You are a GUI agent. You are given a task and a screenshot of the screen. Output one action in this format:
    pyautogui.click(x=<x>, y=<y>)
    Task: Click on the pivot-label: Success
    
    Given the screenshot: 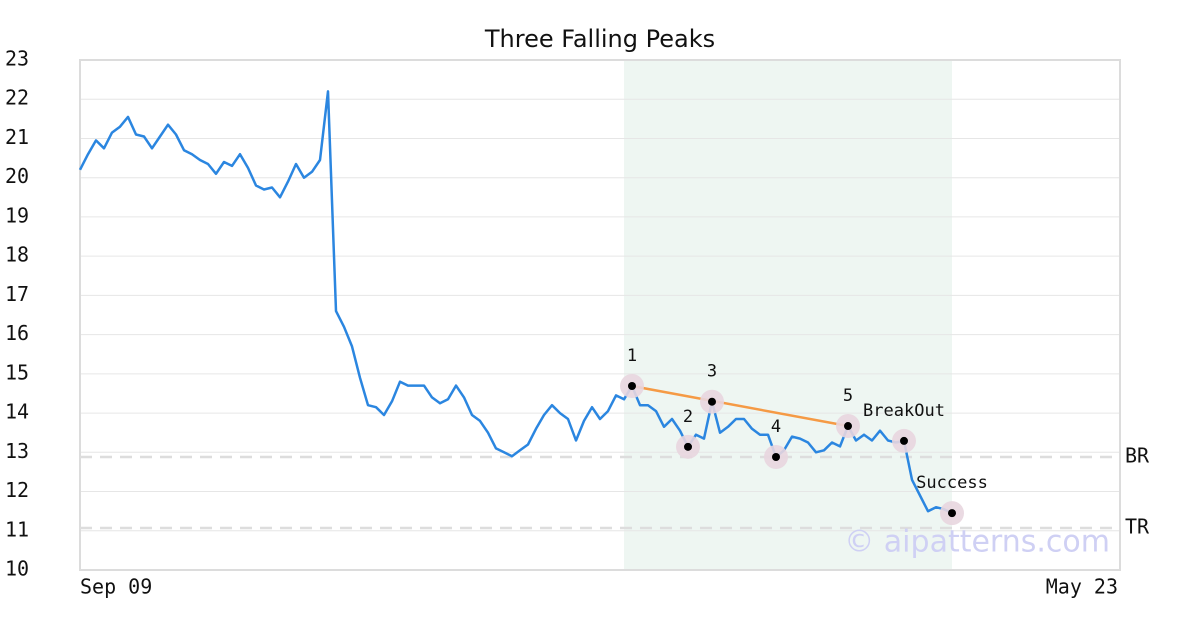 What is the action you would take?
    pyautogui.click(x=952, y=483)
    